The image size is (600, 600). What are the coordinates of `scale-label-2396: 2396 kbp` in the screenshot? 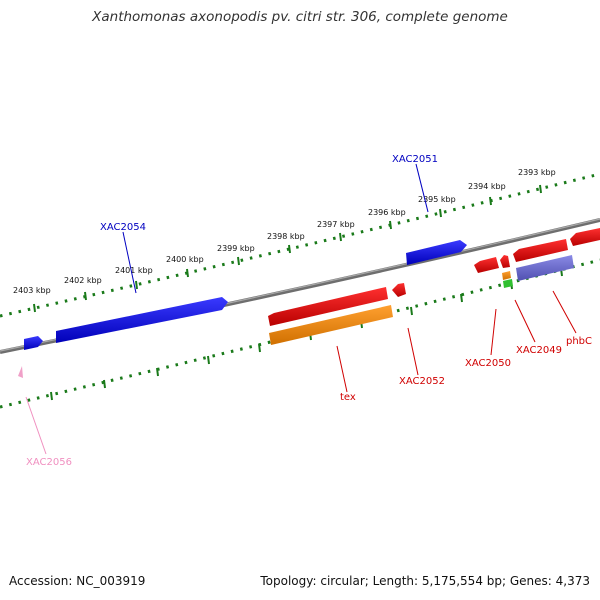 It's located at (387, 212).